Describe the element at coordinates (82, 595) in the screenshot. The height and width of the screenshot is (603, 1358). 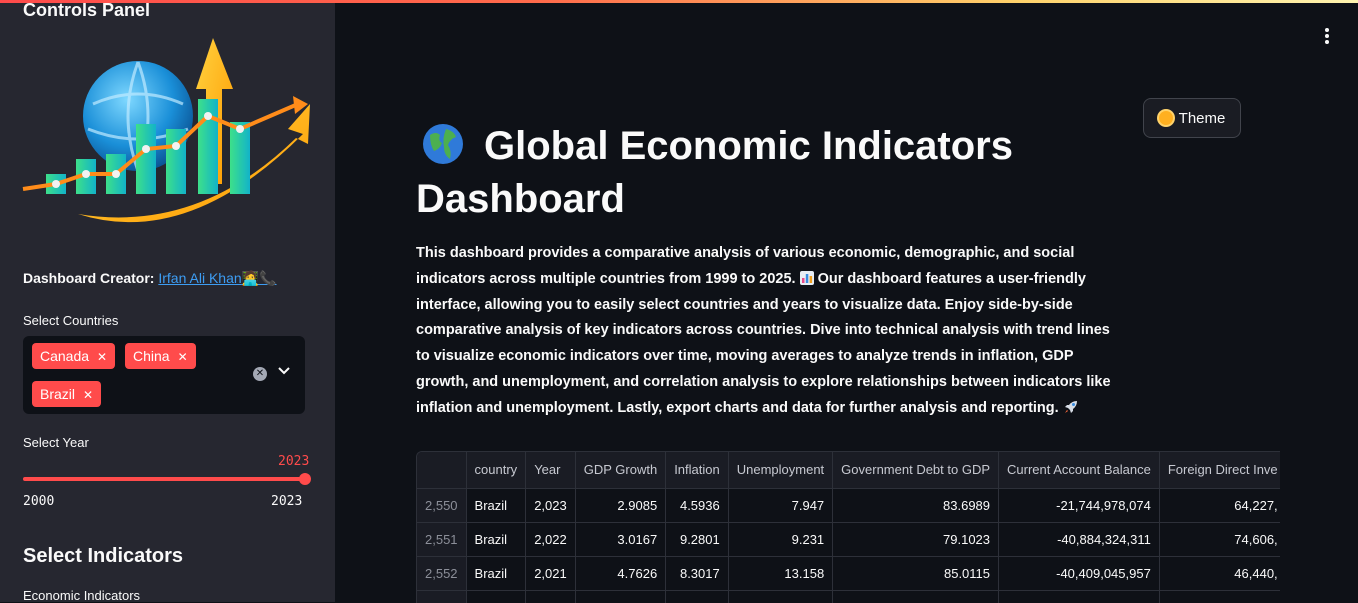
I see `economic-indicators-label: Economic Indicators` at that location.